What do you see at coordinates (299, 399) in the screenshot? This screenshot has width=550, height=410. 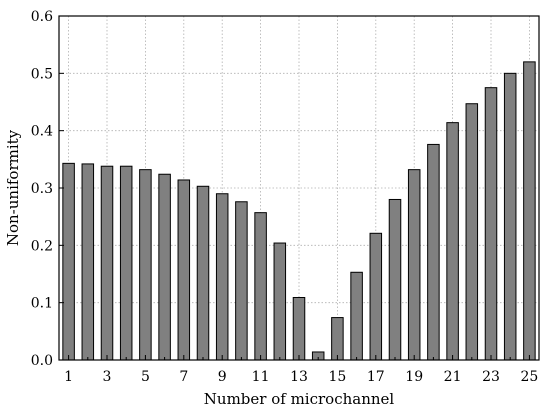 I see `x-axis-label: Number of microchannel` at bounding box center [299, 399].